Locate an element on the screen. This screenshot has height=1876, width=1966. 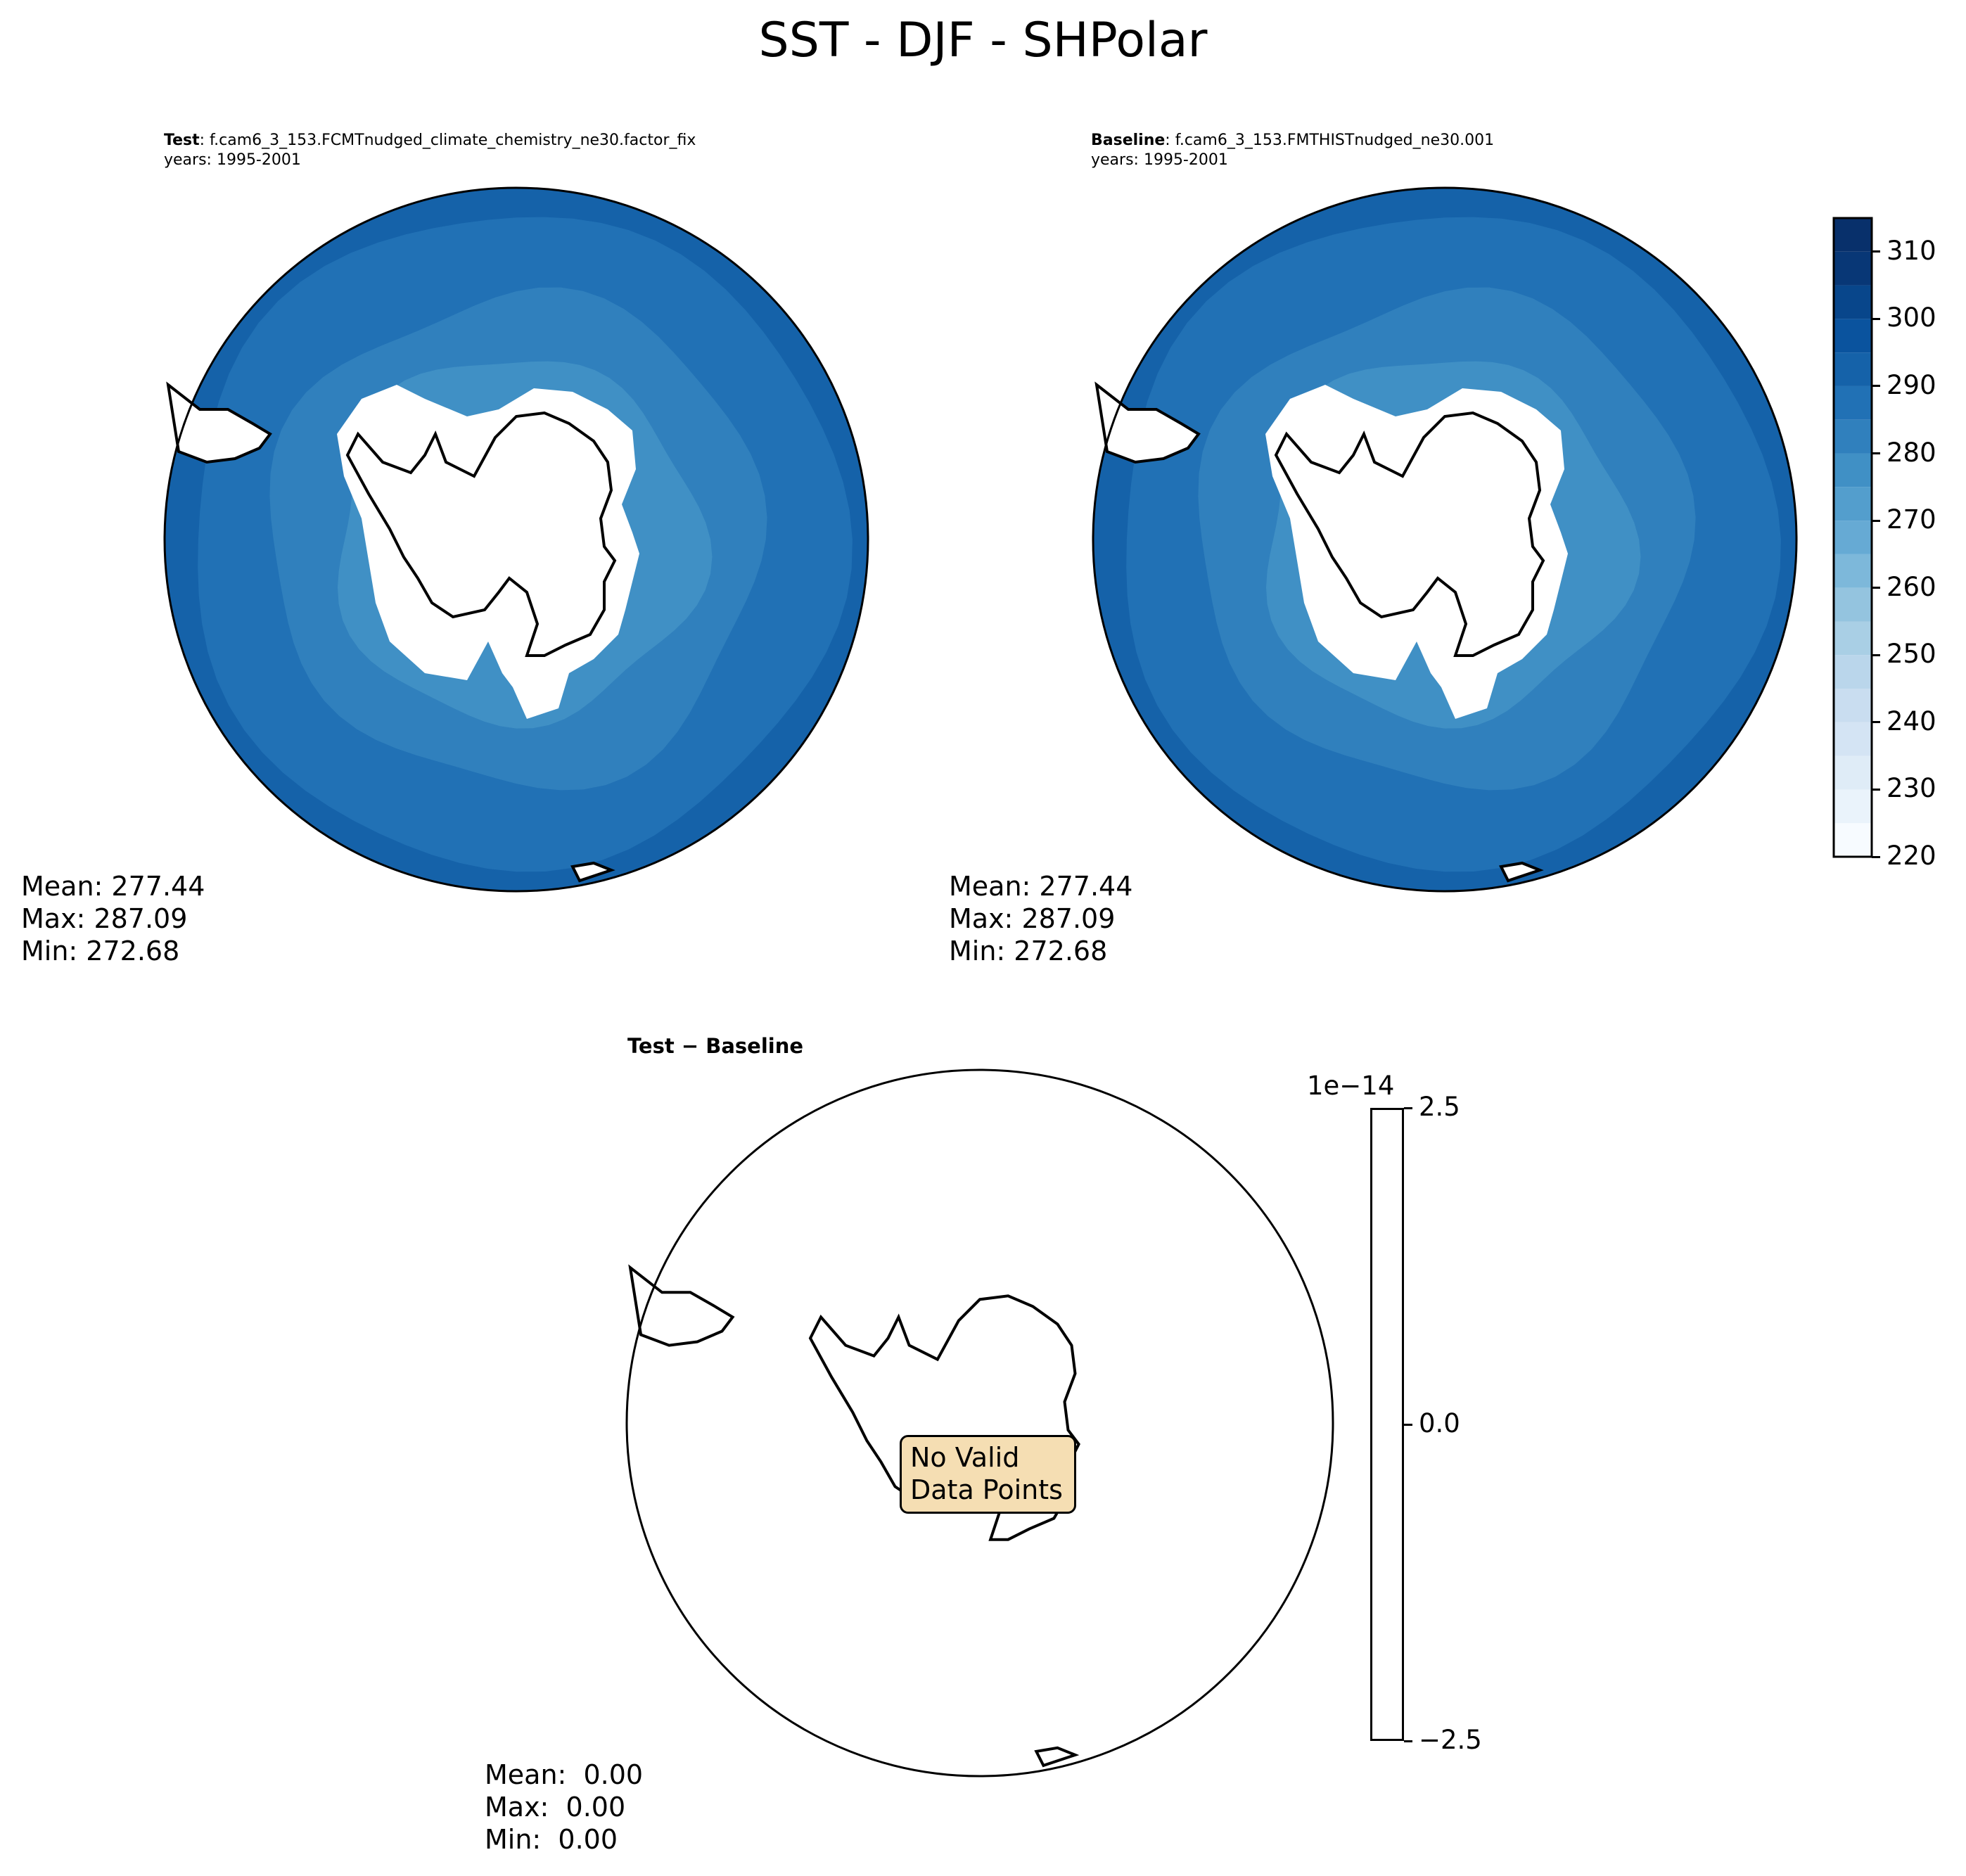
diff-min: Min: 0.00 is located at coordinates (551, 1840).